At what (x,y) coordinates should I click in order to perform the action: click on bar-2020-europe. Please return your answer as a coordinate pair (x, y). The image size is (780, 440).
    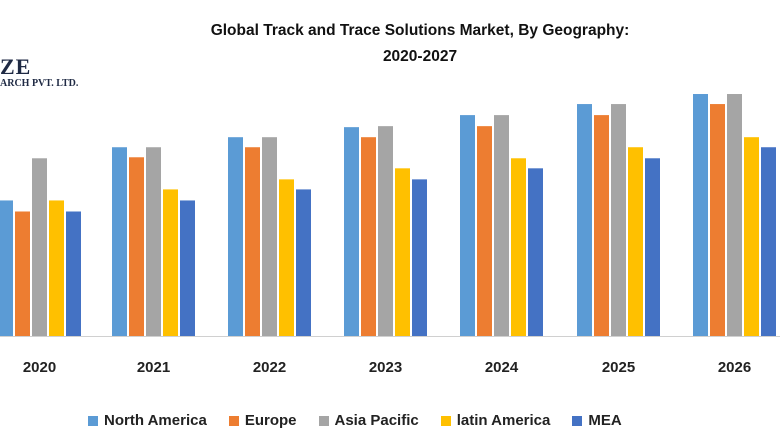
    Looking at the image, I should click on (22, 273).